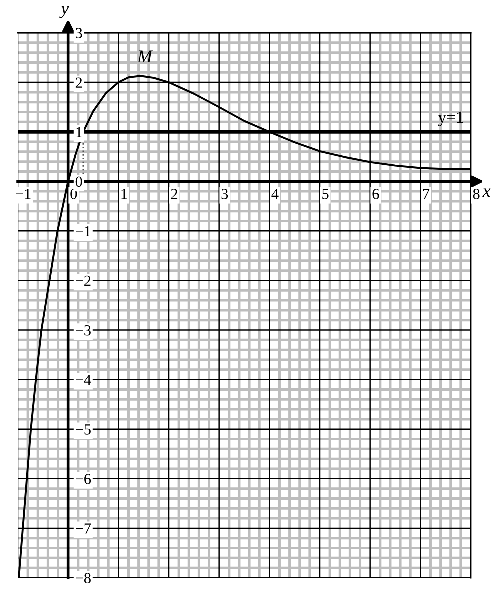 This screenshot has width=495, height=596. What do you see at coordinates (65, 12) in the screenshot?
I see `y-axis-title: y` at bounding box center [65, 12].